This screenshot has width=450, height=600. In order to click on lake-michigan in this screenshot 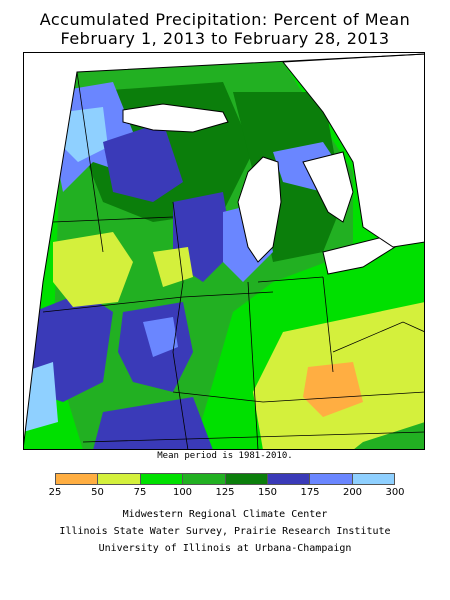, I will do `click(259, 209)`.